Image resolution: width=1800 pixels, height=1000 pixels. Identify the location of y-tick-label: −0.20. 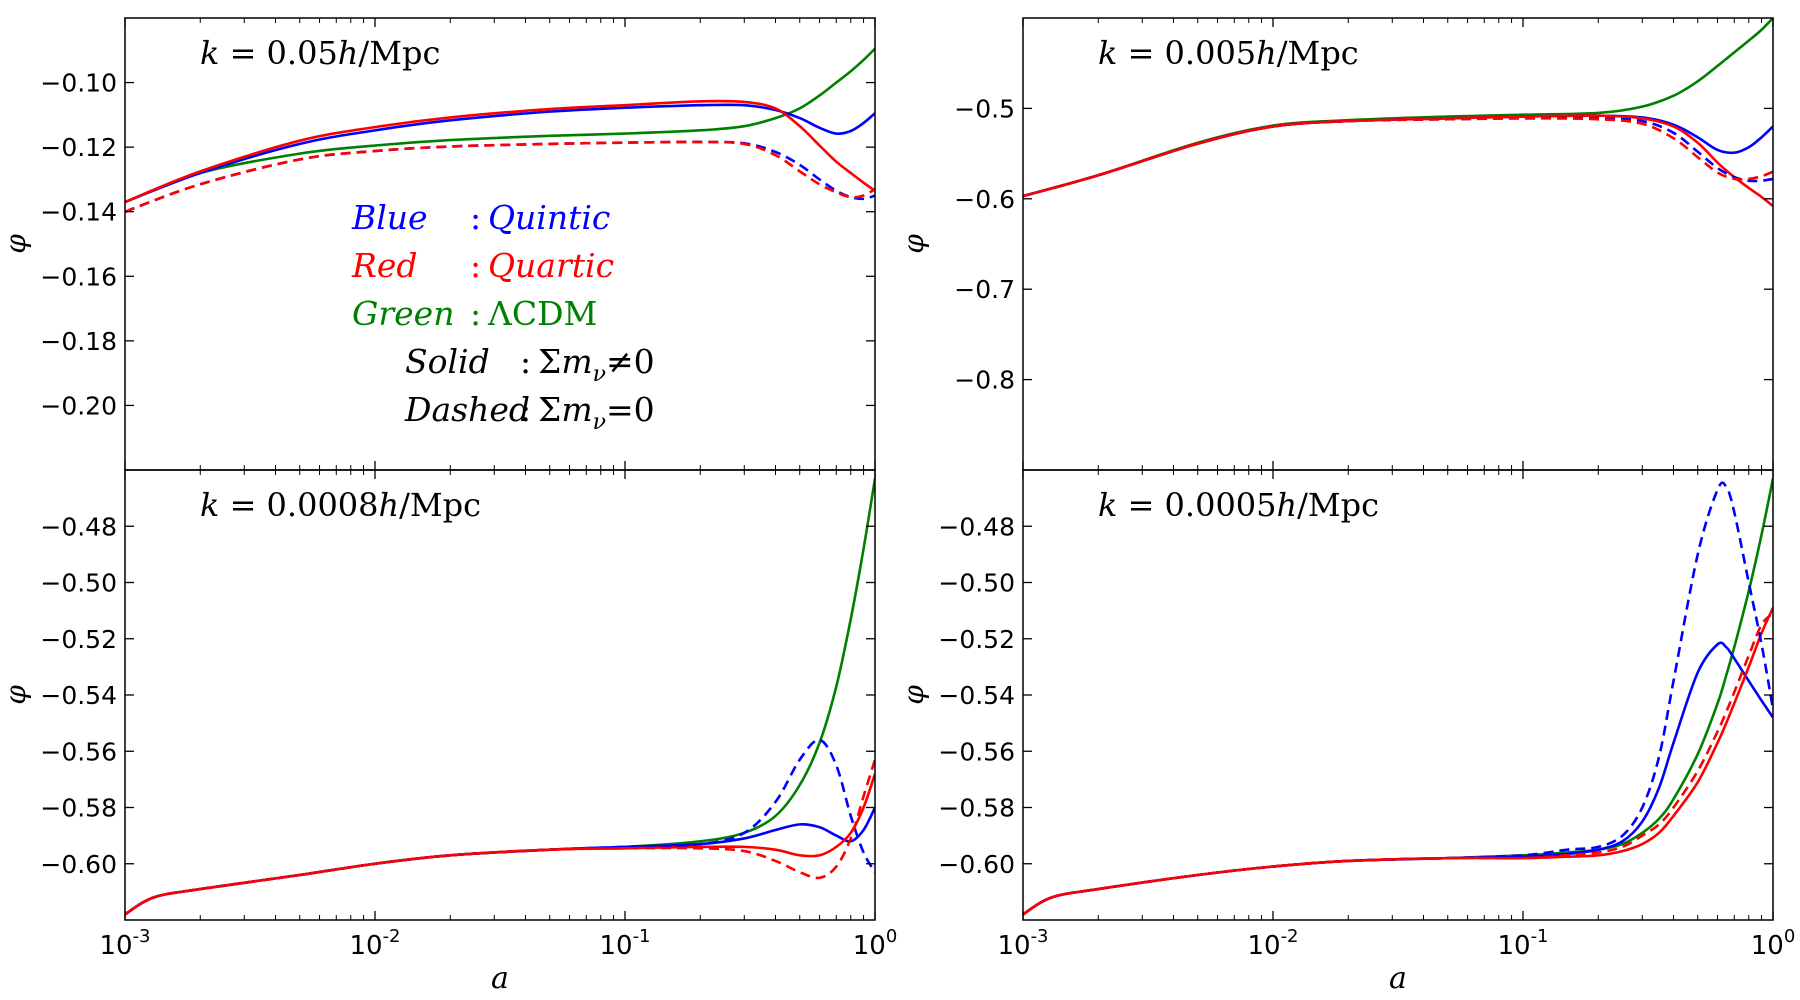
(78, 405).